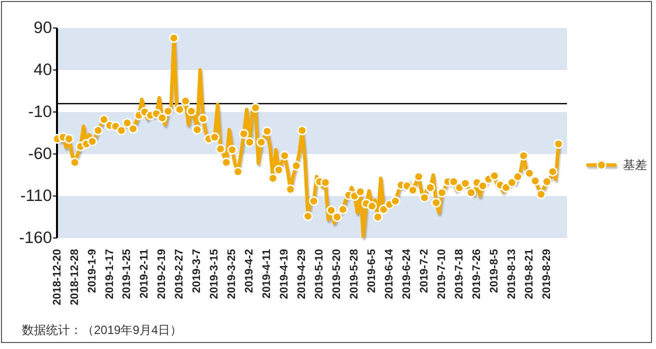 This screenshot has width=656, height=349. What do you see at coordinates (162, 274) in the screenshot?
I see `x-tick-label: 2019-2-19` at bounding box center [162, 274].